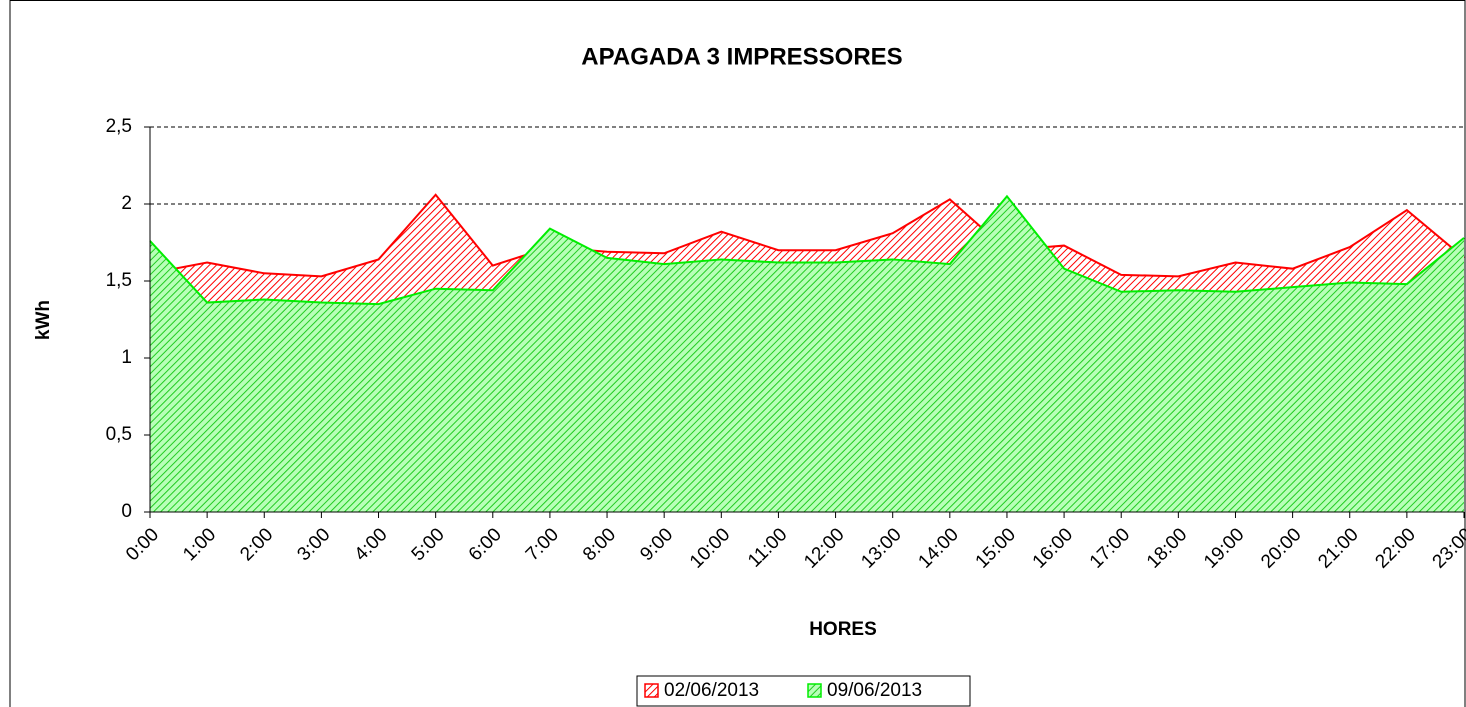  I want to click on legend-box, so click(803, 691).